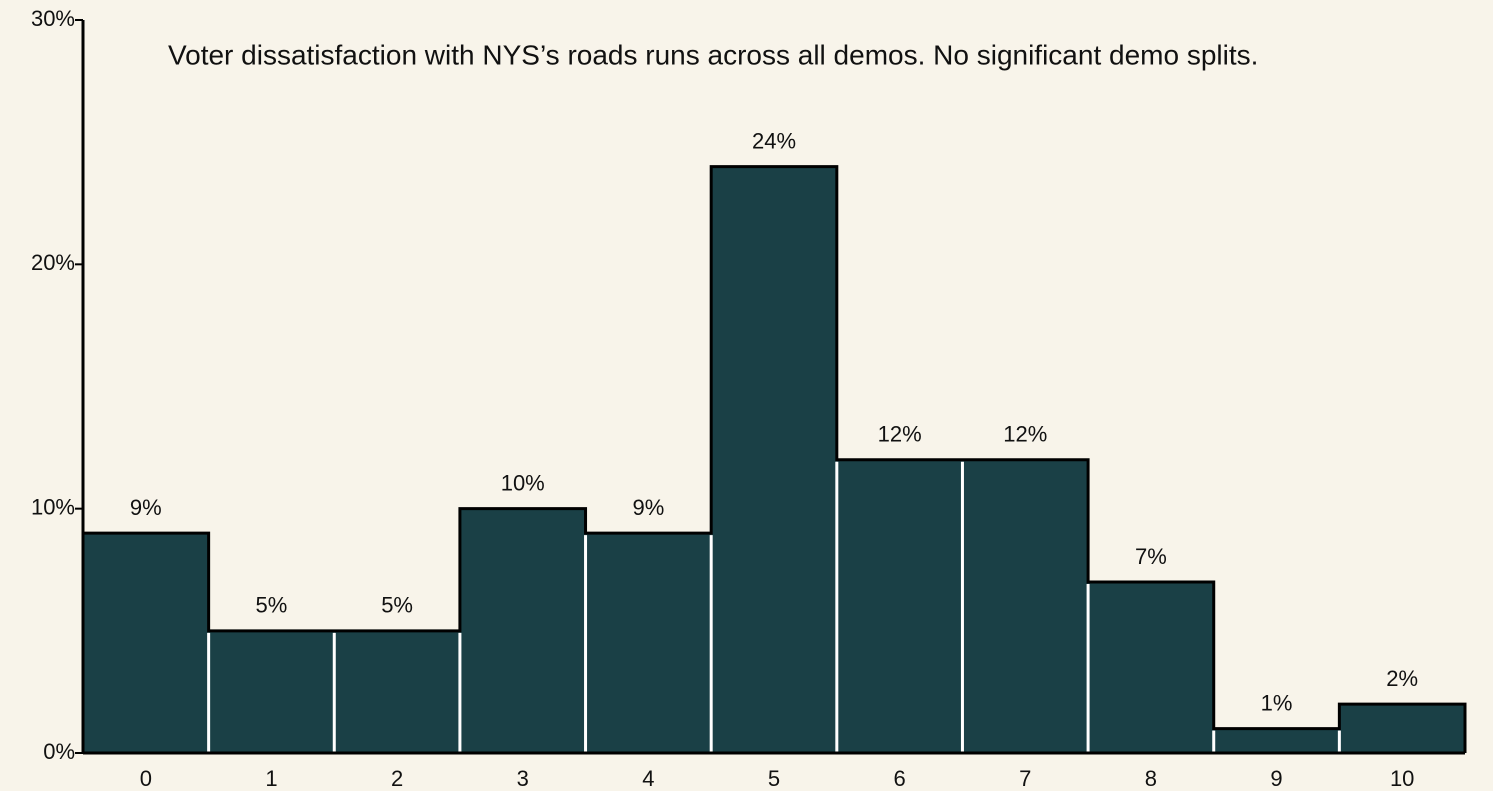  What do you see at coordinates (900, 778) in the screenshot?
I see `x-tick-label: 6` at bounding box center [900, 778].